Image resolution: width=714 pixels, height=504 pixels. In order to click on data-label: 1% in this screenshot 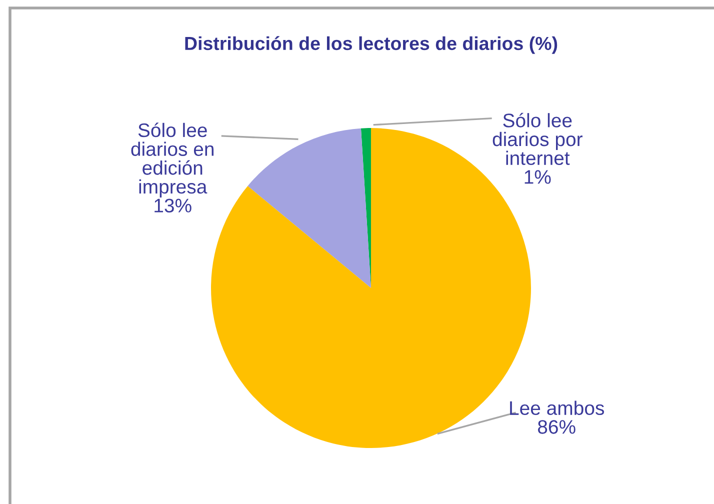, I will do `click(537, 177)`.